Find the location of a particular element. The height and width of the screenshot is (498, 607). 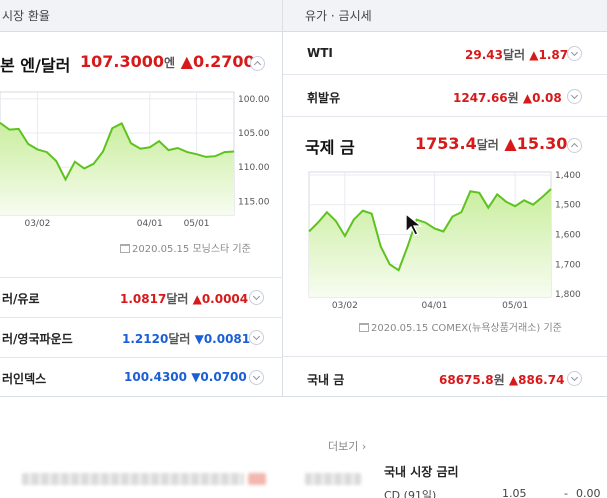

fx-row-dxy: 러인덱스 100.4300 ▼0.0700 is located at coordinates (141, 377).